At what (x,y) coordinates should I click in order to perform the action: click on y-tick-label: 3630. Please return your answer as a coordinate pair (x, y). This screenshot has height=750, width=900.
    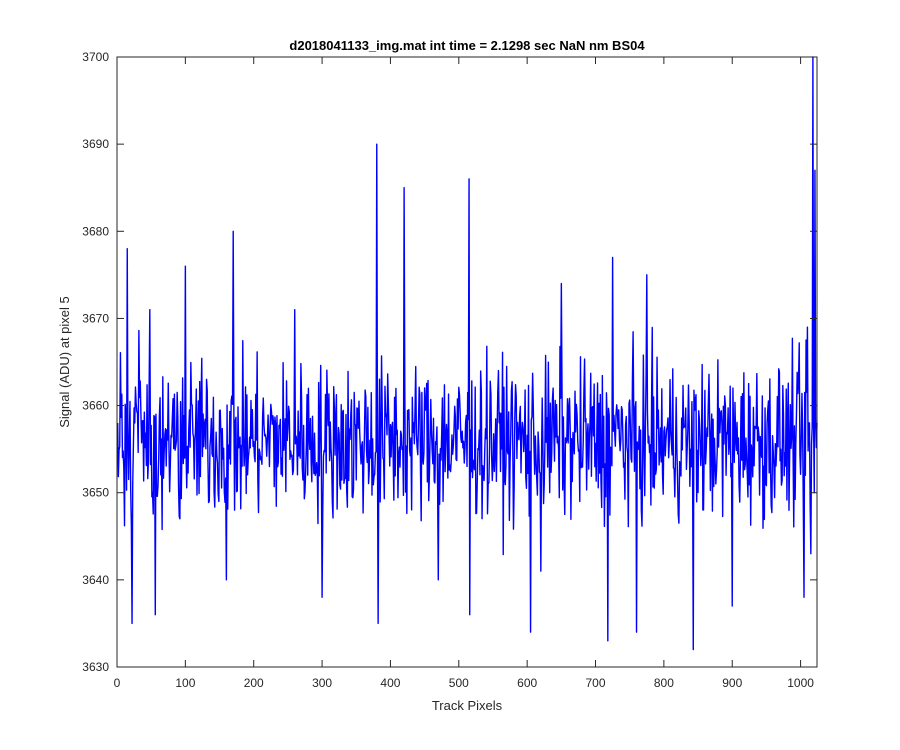
    Looking at the image, I should click on (95, 667).